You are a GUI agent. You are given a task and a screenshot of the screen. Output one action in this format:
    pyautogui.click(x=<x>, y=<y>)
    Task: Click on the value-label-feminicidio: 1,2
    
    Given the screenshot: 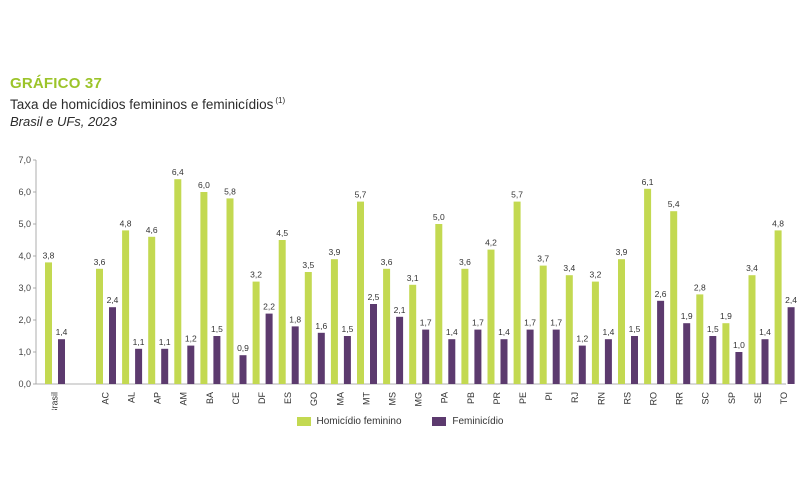 What is the action you would take?
    pyautogui.click(x=191, y=339)
    